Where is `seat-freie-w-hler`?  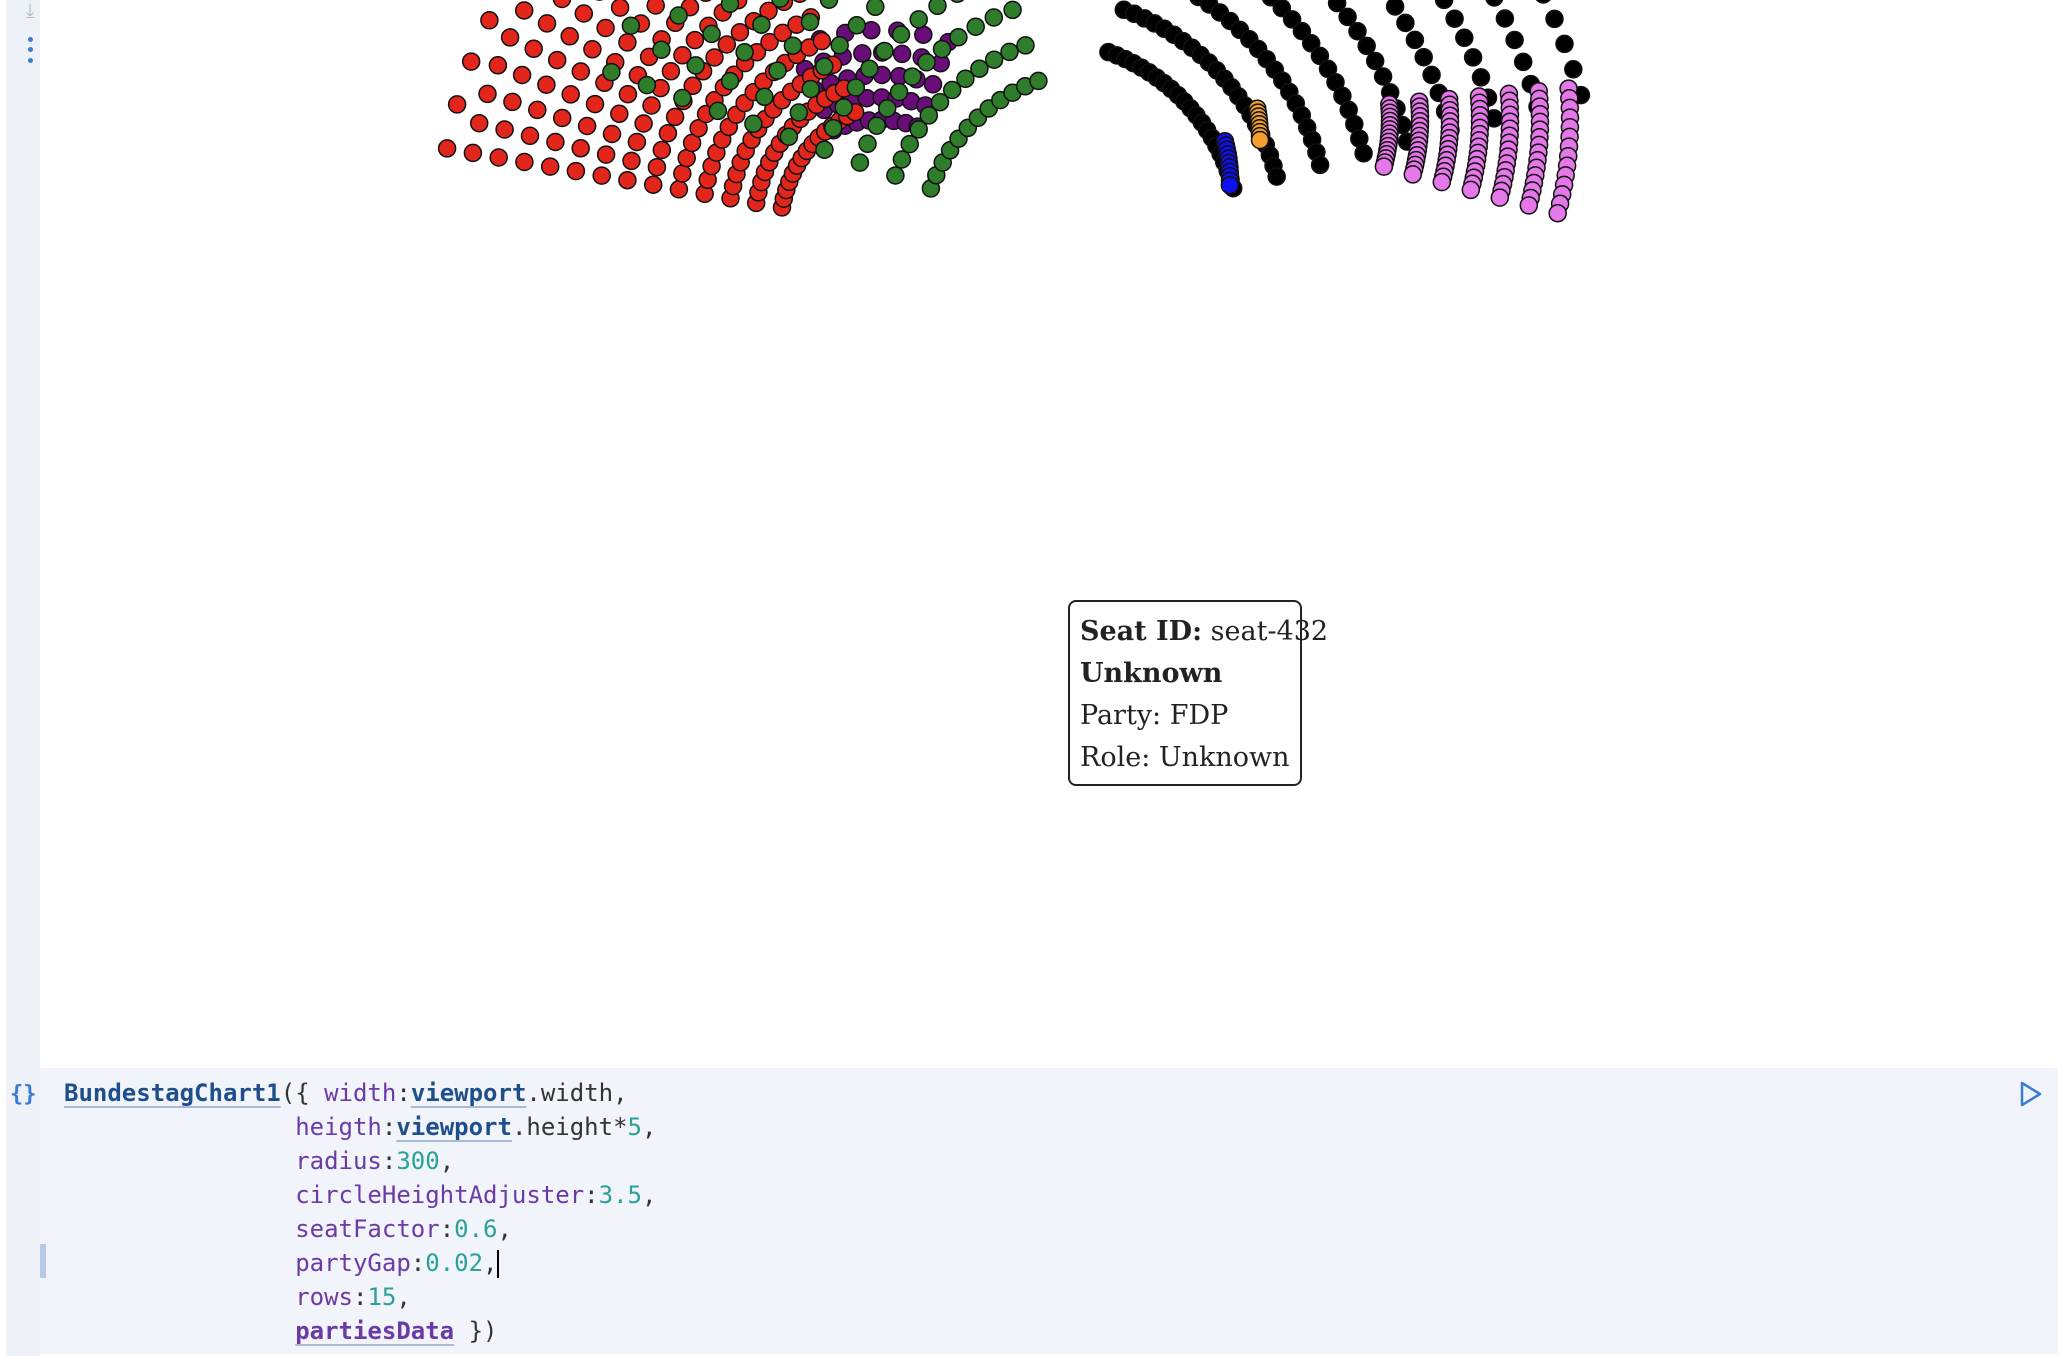
seat-freie-w-hler is located at coordinates (1260, 140).